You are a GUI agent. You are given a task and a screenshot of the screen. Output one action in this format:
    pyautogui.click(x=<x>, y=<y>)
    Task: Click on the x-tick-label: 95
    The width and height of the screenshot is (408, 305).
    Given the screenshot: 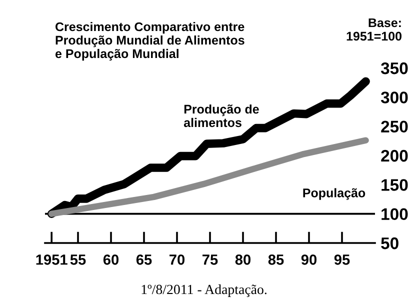 What is the action you would take?
    pyautogui.click(x=342, y=259)
    